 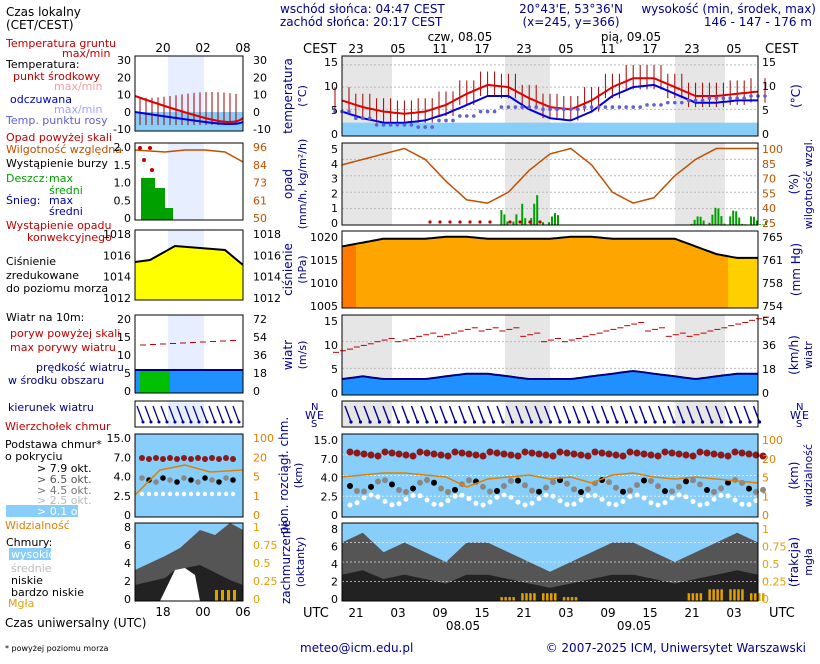 I want to click on footer-email: meteo@icm.edu.pl, so click(x=356, y=648).